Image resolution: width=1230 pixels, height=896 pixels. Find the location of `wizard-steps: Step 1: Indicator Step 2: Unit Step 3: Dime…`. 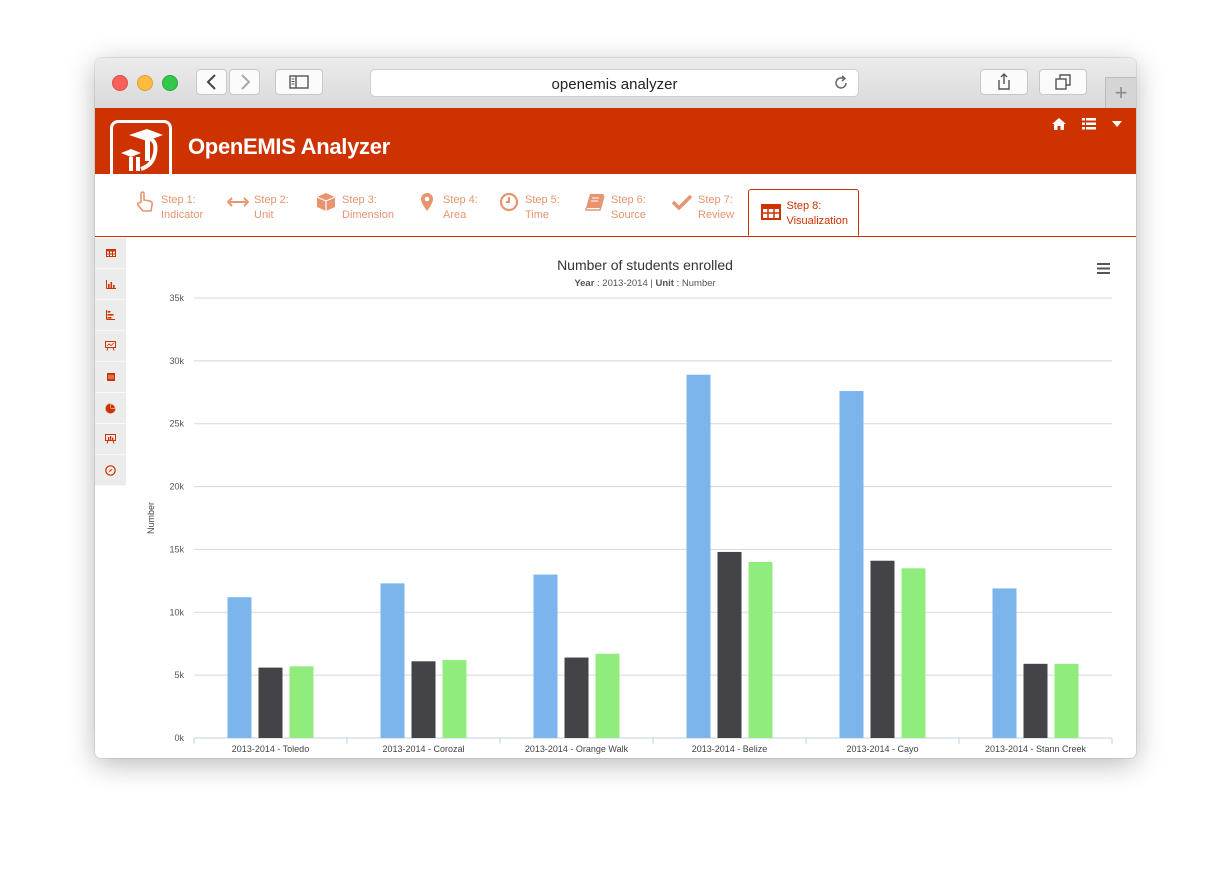

wizard-steps: Step 1: Indicator Step 2: Unit Step 3: Dime… is located at coordinates (615, 205).